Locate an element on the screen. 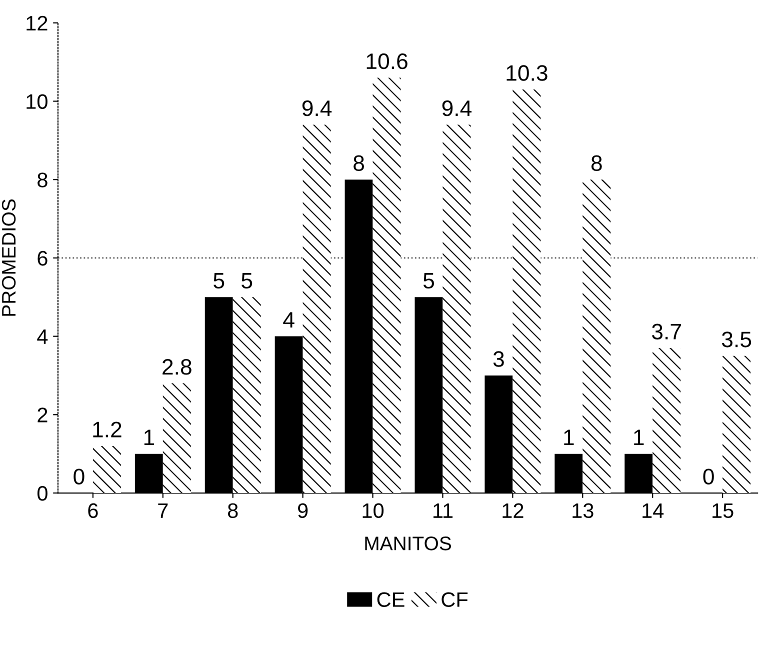  data-label: 1.2 is located at coordinates (107, 430).